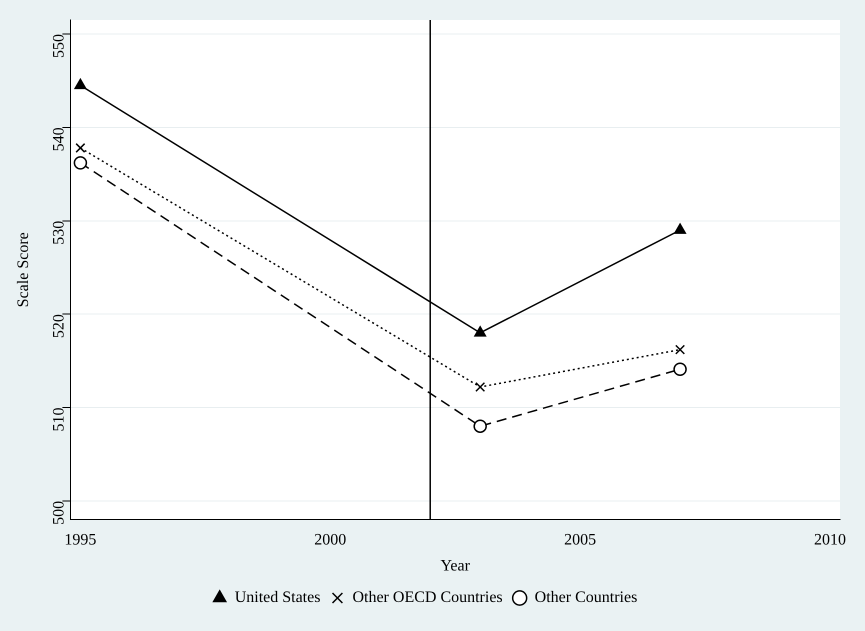  Describe the element at coordinates (59, 420) in the screenshot. I see `y-tick-label: 510` at that location.